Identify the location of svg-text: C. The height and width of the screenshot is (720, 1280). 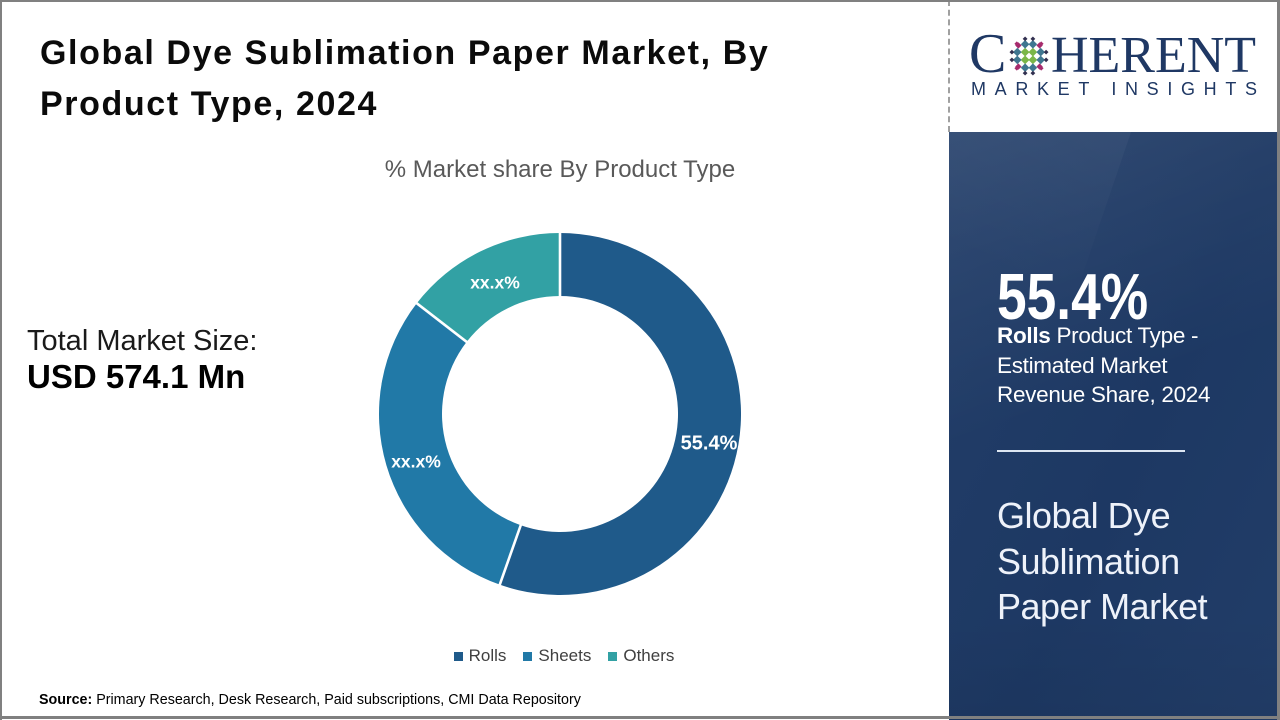
(987, 54).